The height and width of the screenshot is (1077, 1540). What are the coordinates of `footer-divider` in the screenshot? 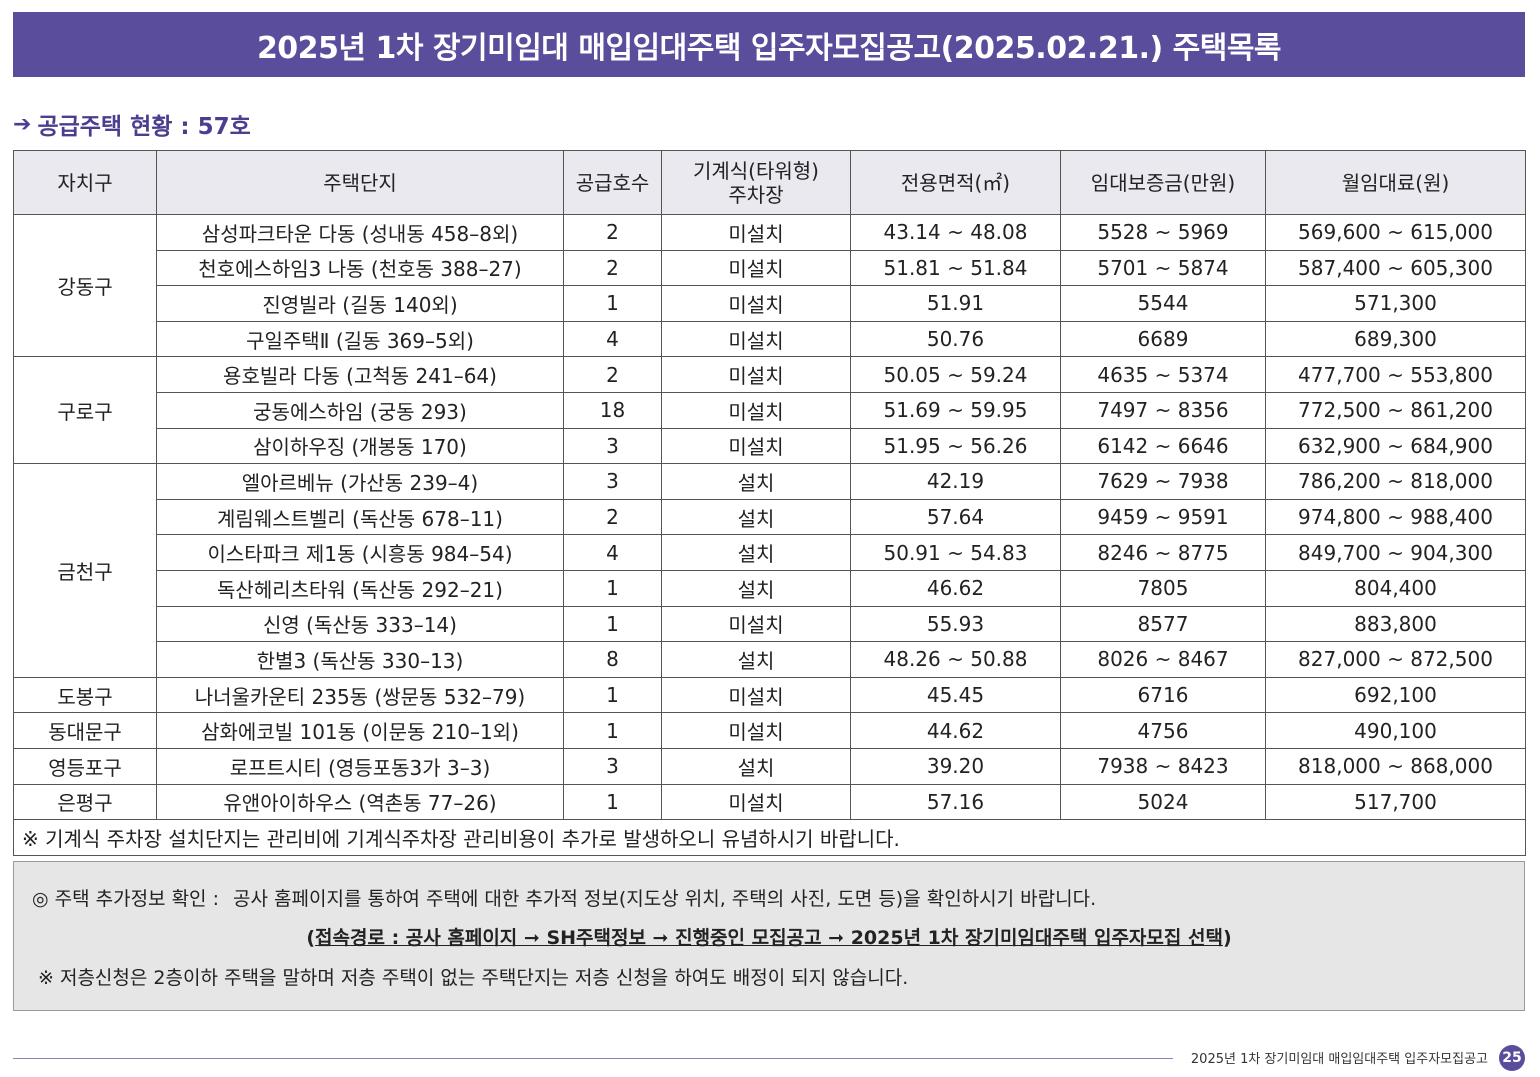 It's located at (593, 1058).